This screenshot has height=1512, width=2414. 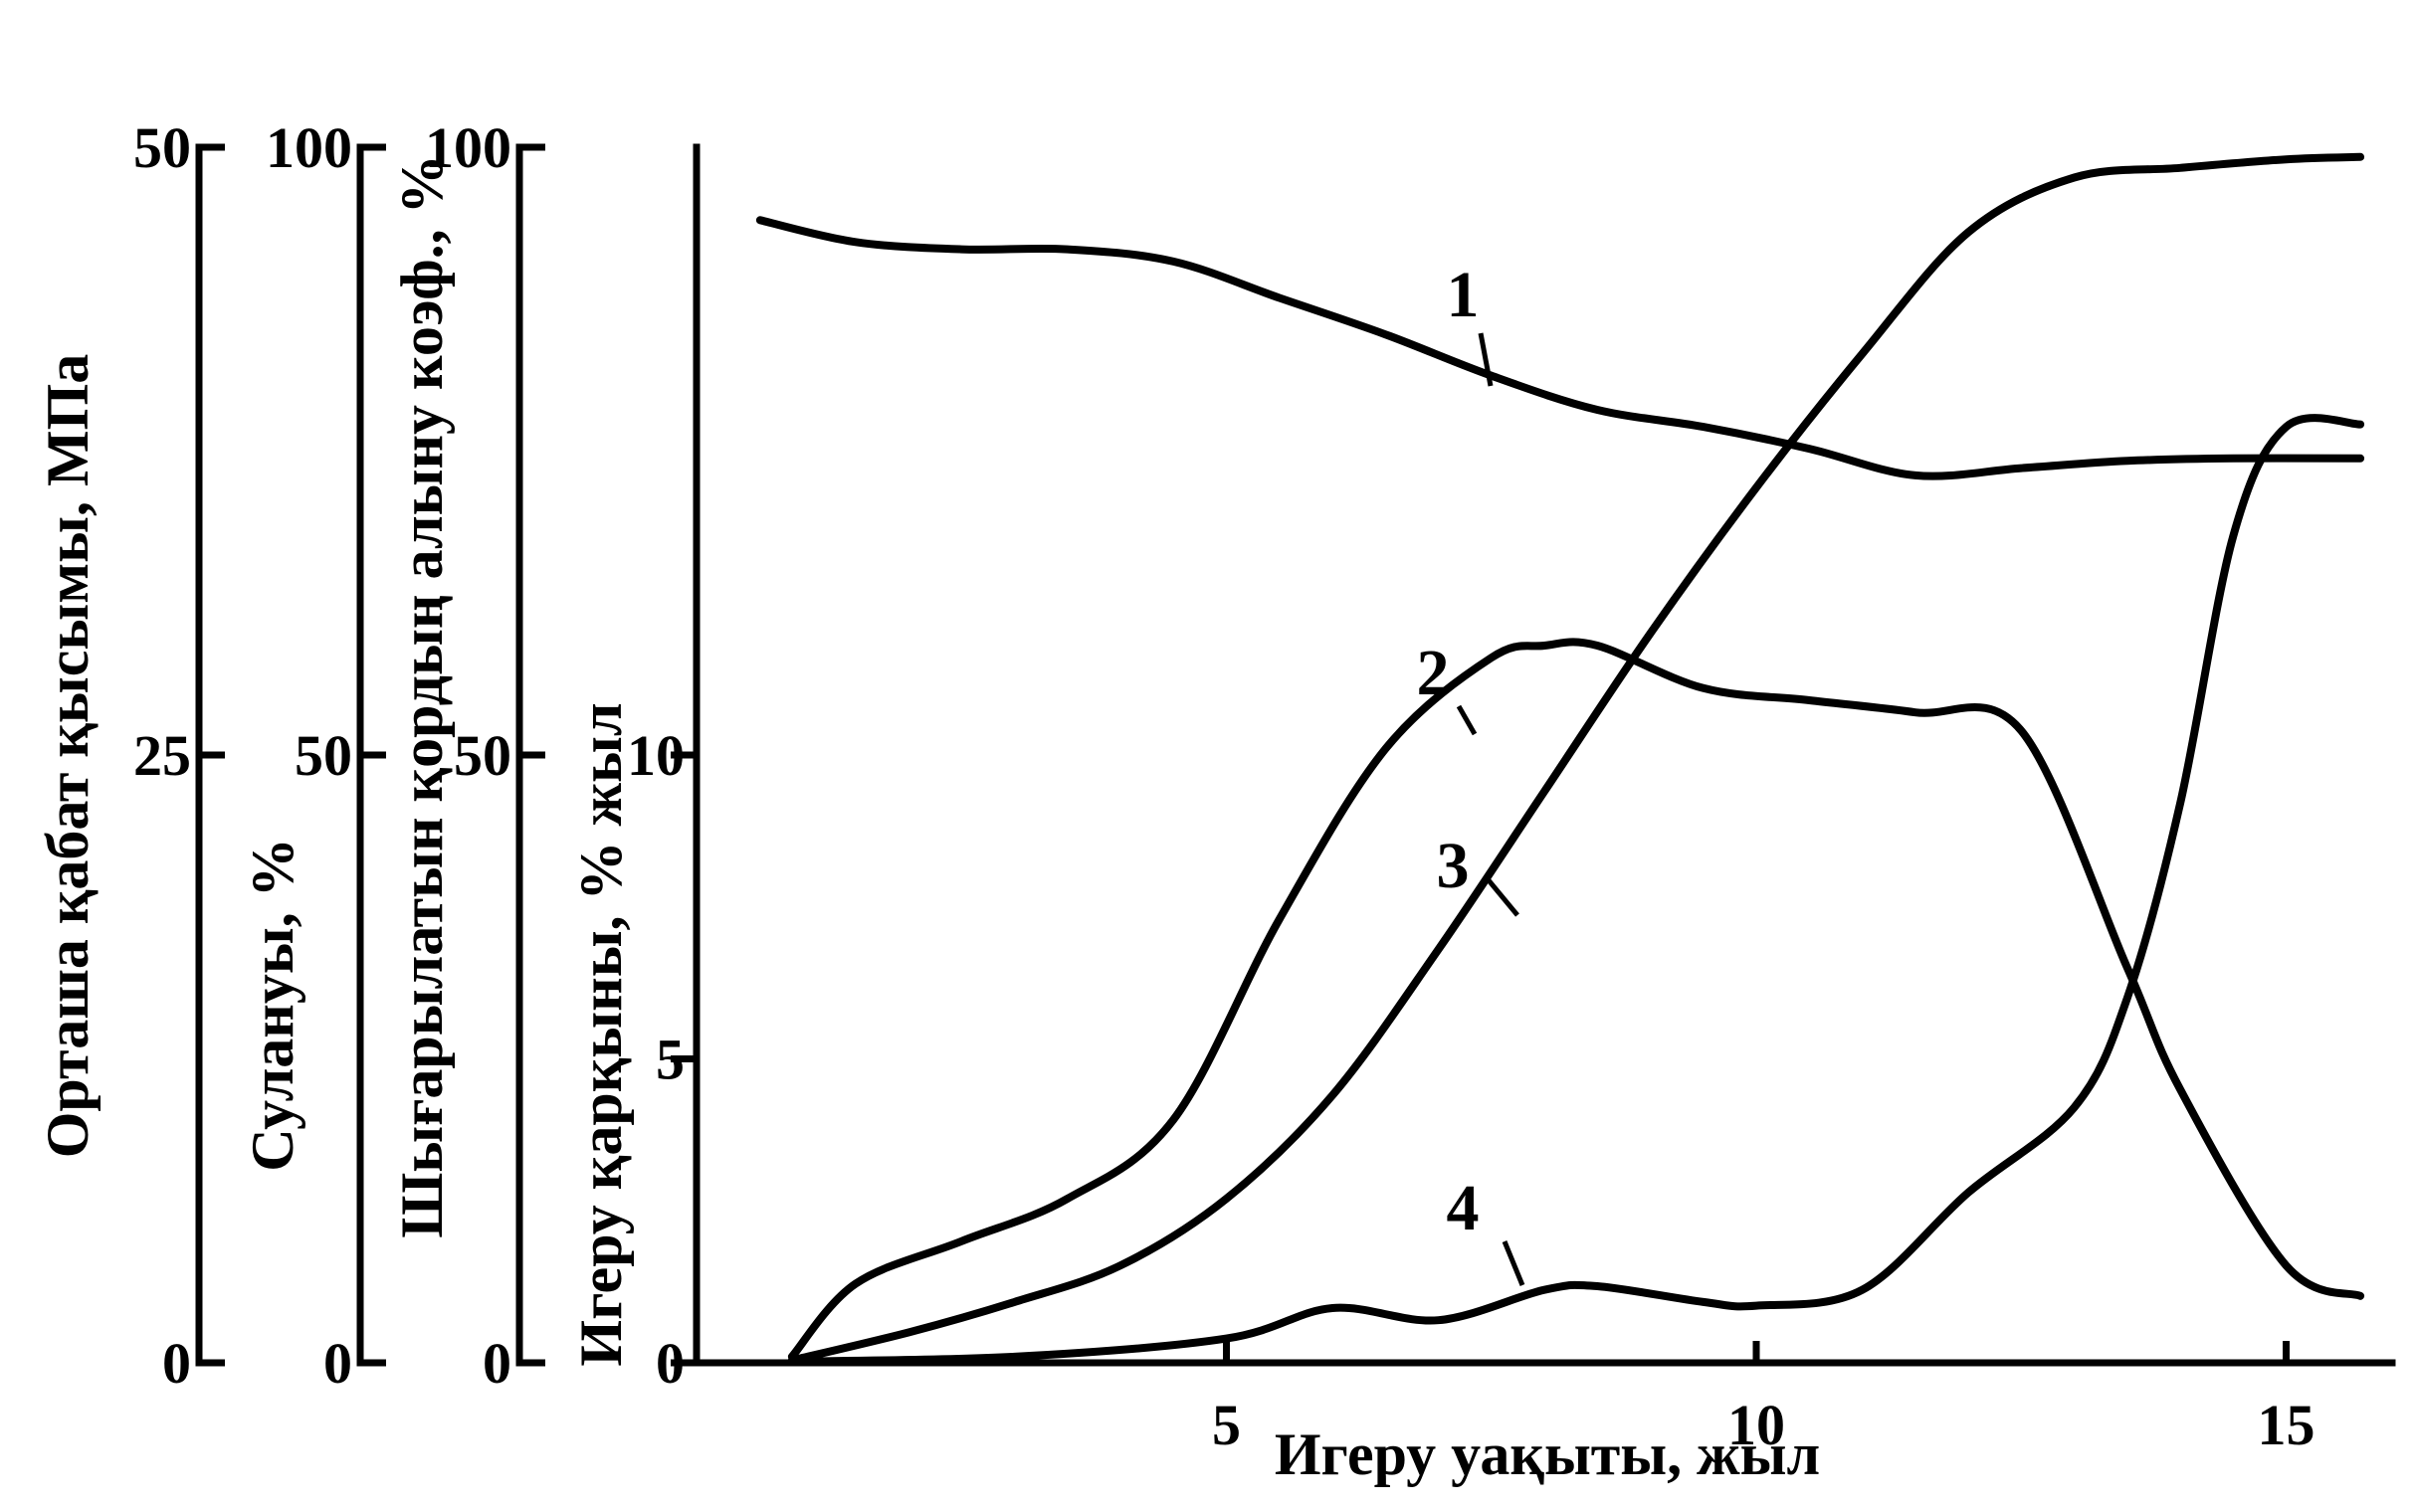 What do you see at coordinates (482, 755) in the screenshot?
I see `recovery-tick-label: 50` at bounding box center [482, 755].